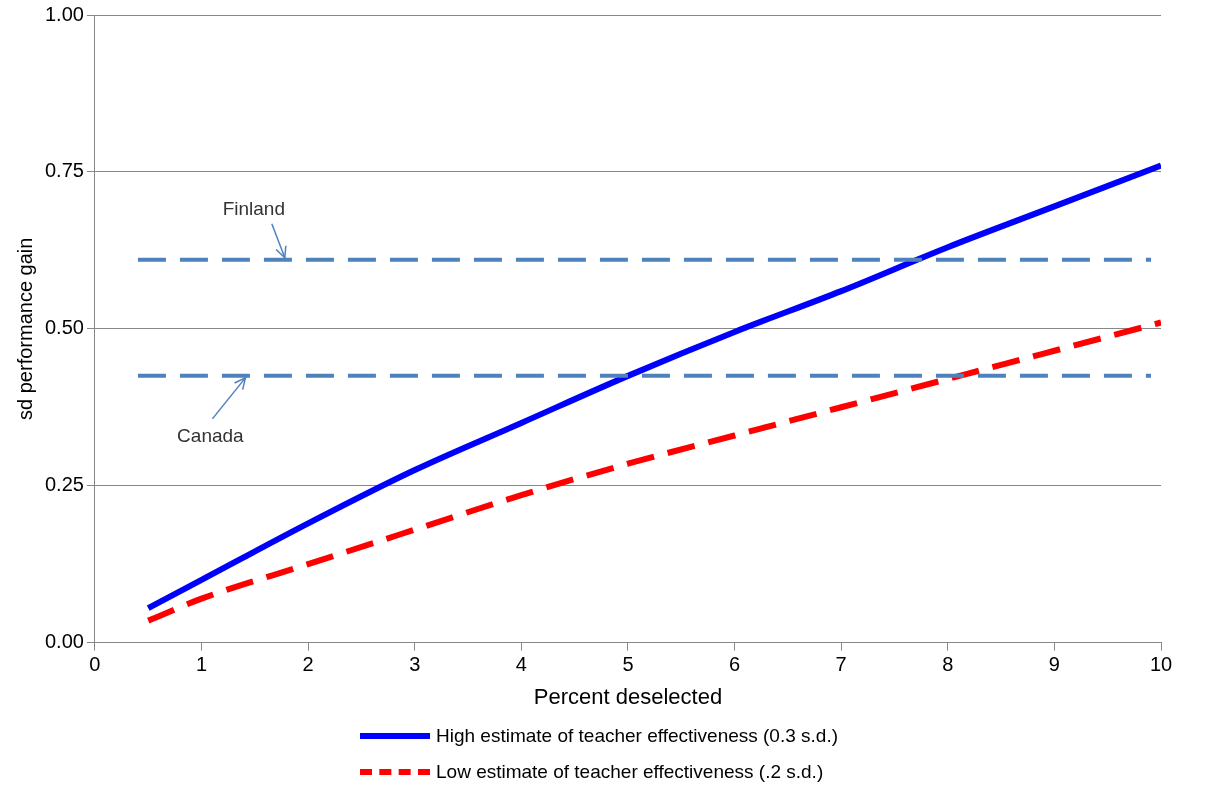 This screenshot has height=803, width=1206. What do you see at coordinates (1054, 664) in the screenshot?
I see `x-tick-label: 9` at bounding box center [1054, 664].